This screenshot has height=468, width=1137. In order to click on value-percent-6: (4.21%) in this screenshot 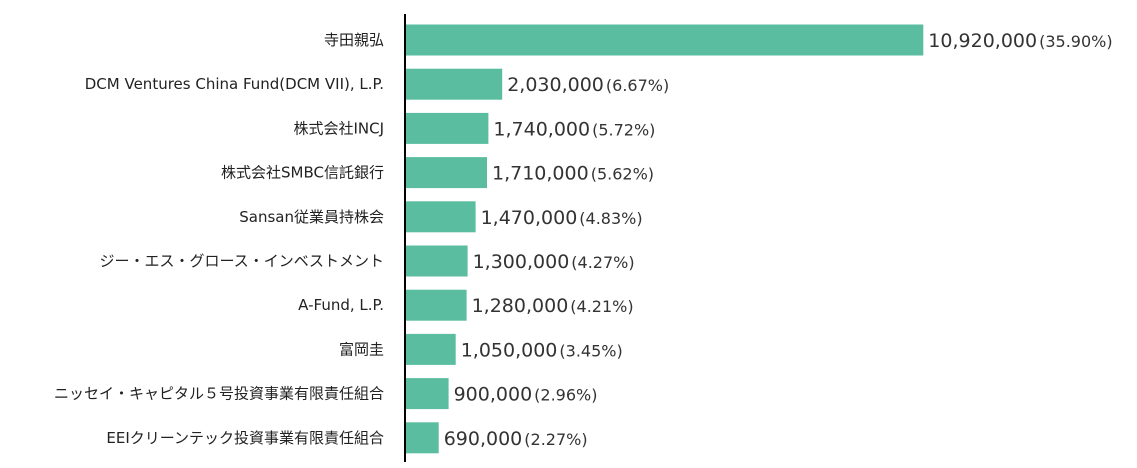, I will do `click(601, 306)`.